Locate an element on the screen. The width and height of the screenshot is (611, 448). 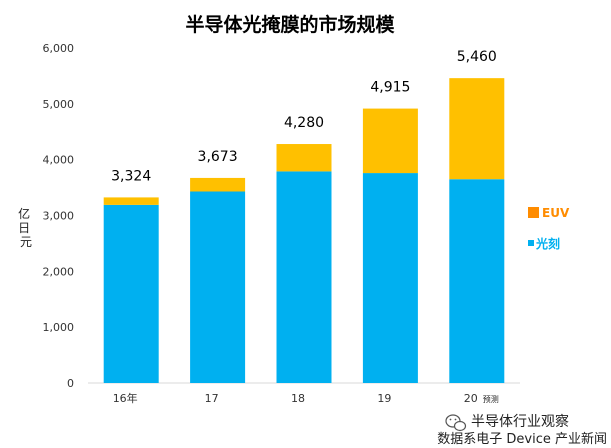
watermark-text: 半导体行业观察 is located at coordinates (520, 421).